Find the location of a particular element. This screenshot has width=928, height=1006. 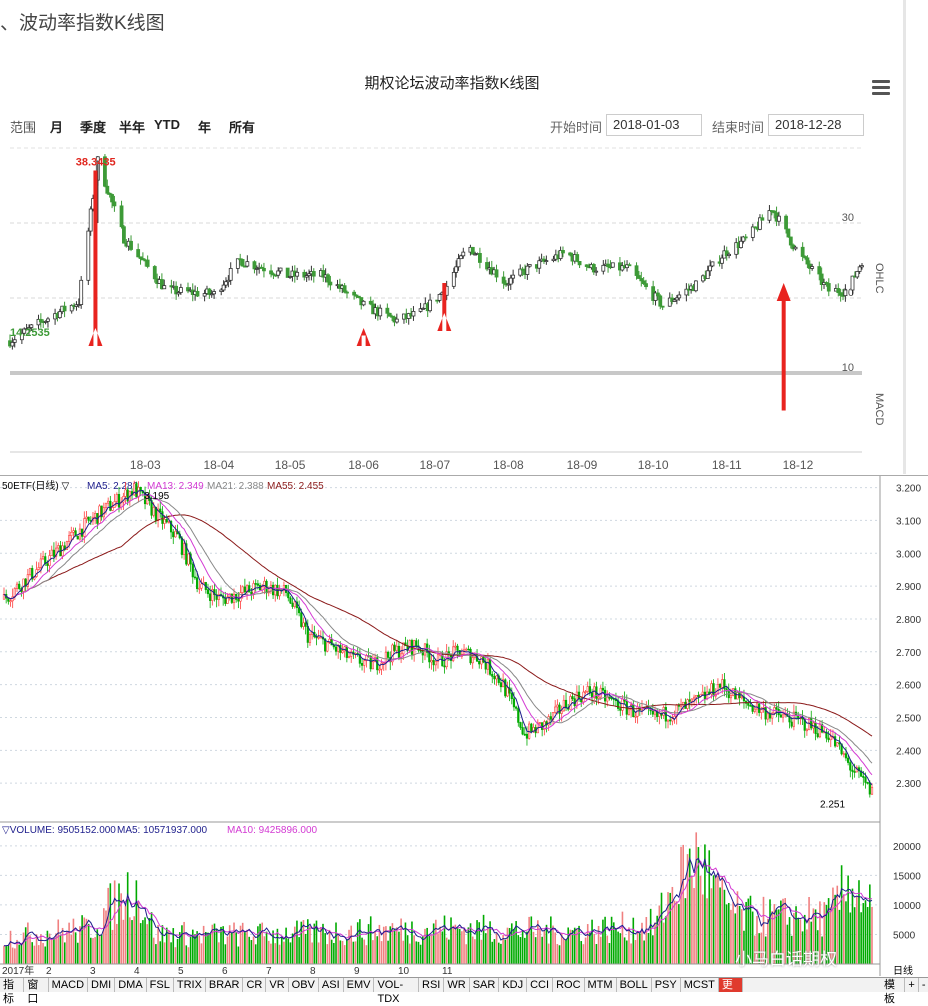

range-button-month: 月 is located at coordinates (57, 127).